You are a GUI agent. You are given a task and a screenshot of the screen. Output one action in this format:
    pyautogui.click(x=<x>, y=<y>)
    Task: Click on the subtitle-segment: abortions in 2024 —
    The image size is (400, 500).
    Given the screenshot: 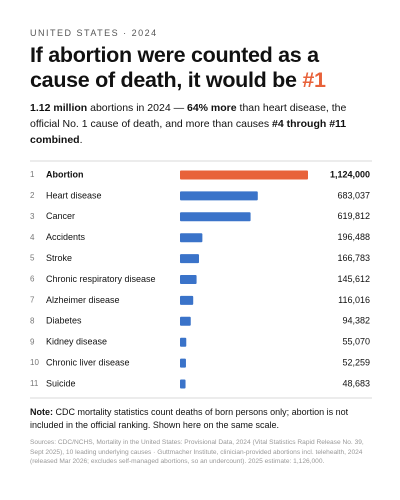 What is the action you would take?
    pyautogui.click(x=137, y=108)
    